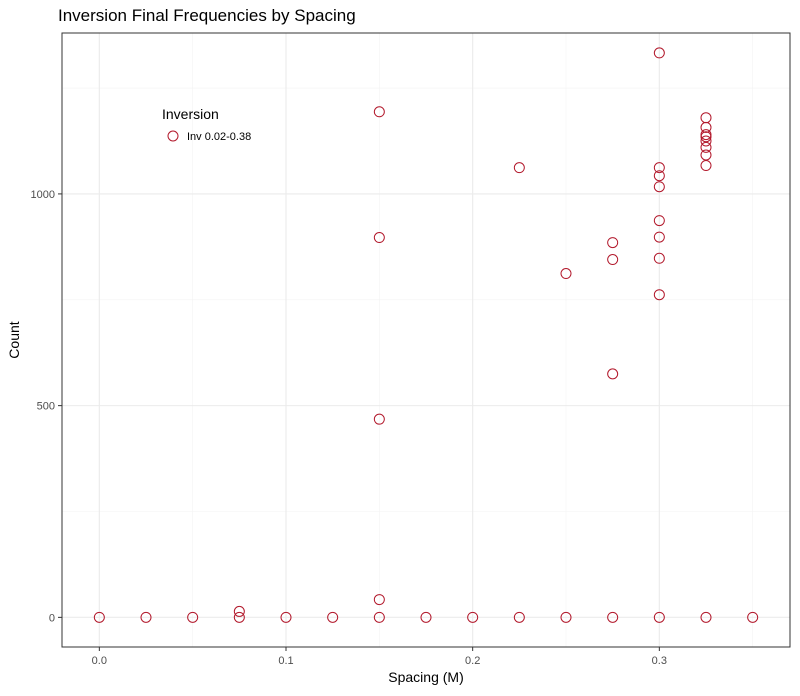 The image size is (800, 696). Describe the element at coordinates (206, 124) in the screenshot. I see `legend: Inversion Inv 0.02-0.38` at that location.